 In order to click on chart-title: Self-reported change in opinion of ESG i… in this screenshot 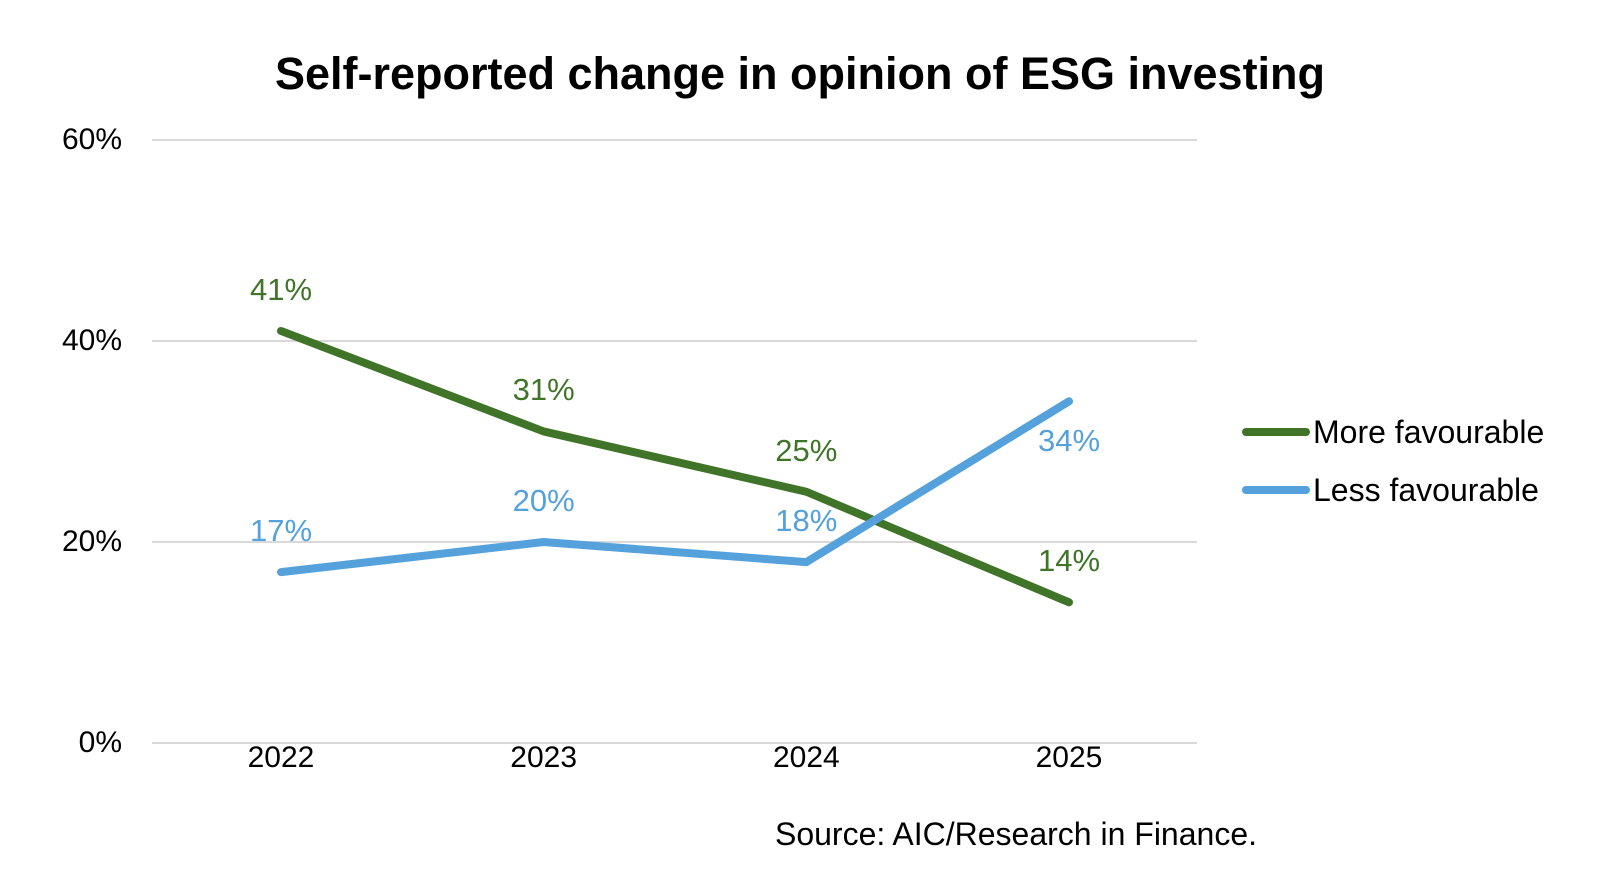, I will do `click(800, 73)`.